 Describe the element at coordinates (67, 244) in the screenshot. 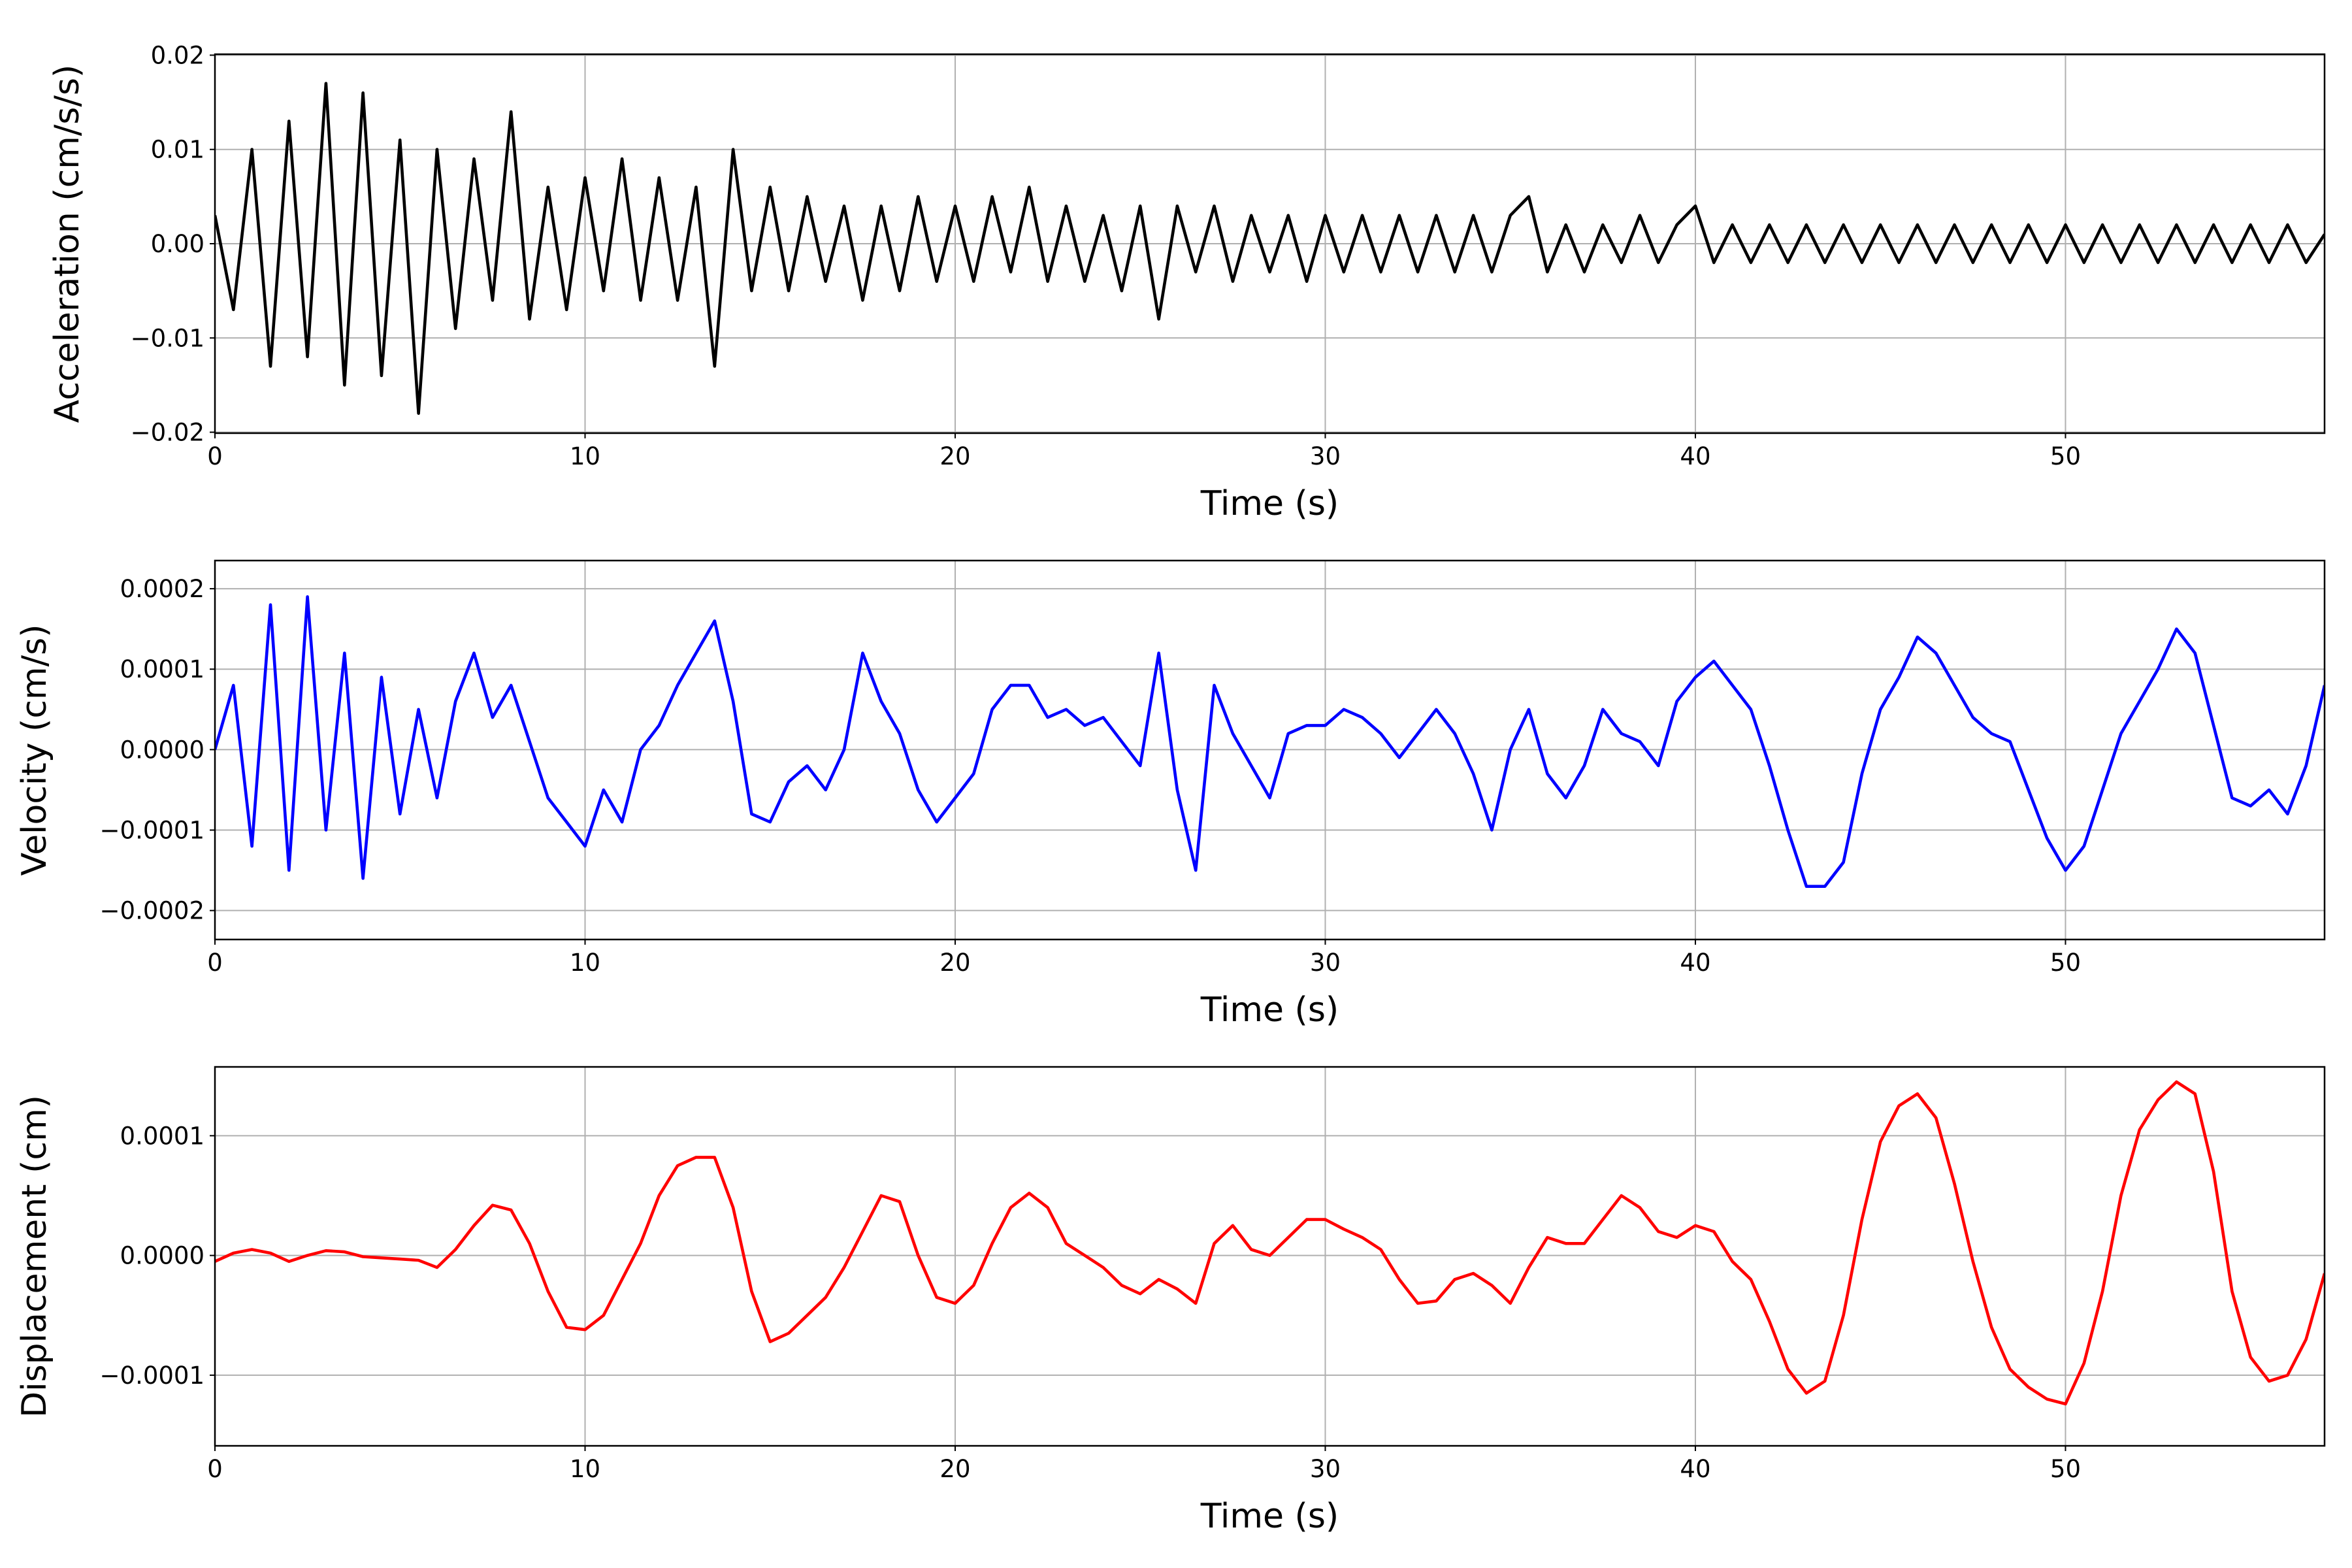

I see `y-axis-label: Acceleration (cm/s/s)` at that location.